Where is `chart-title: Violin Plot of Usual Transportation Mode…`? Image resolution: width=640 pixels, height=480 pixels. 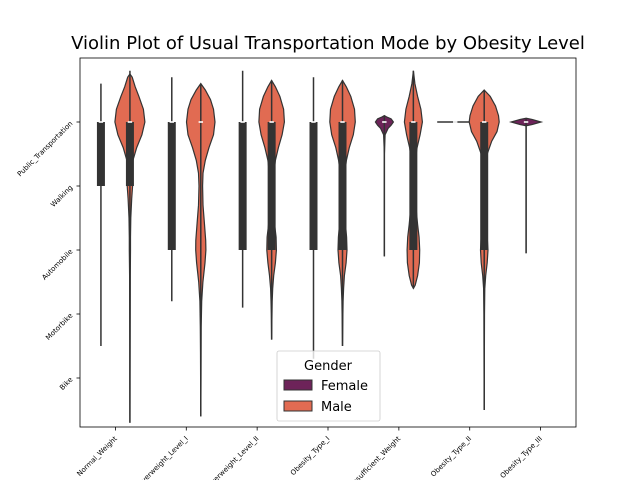 chart-title: Violin Plot of Usual Transportation Mode… is located at coordinates (328, 43).